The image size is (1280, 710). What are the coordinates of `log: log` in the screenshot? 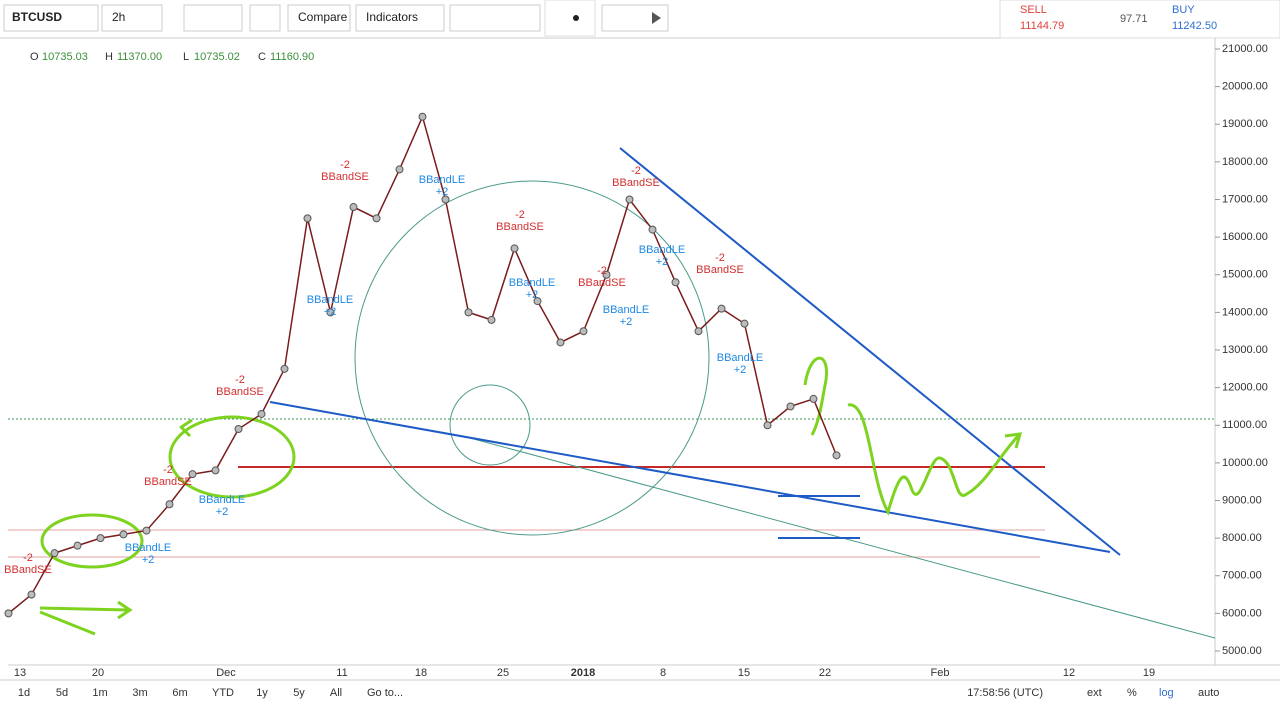 It's located at (1166, 693).